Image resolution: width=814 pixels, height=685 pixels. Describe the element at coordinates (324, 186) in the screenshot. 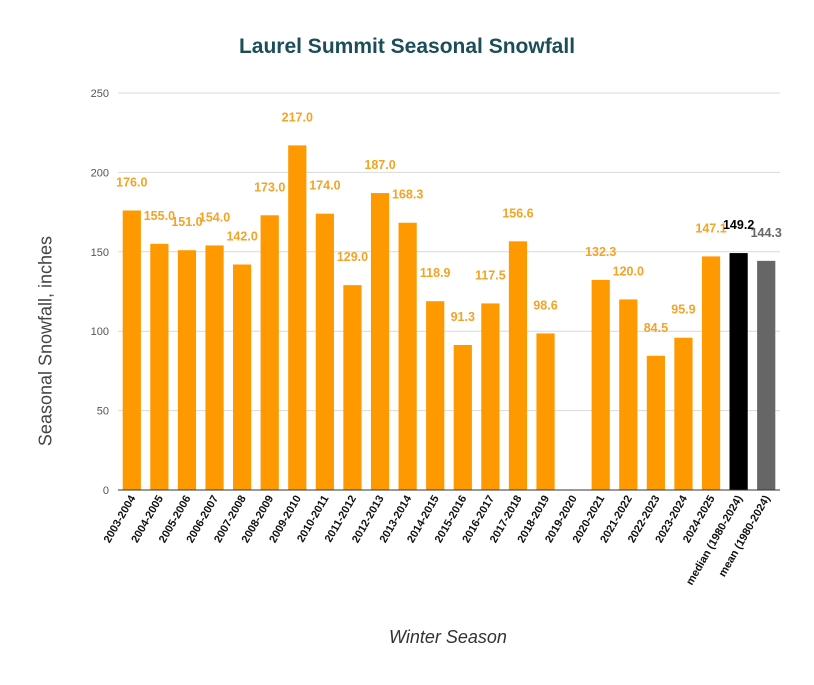

I see `data-label: 174.0` at that location.